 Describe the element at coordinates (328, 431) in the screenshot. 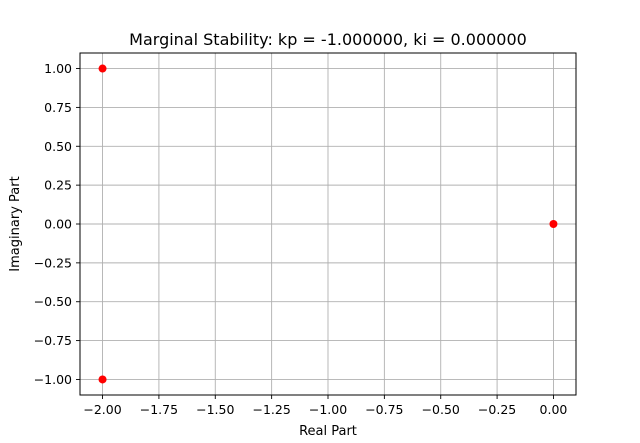

I see `x-axis-label: Real Part` at that location.